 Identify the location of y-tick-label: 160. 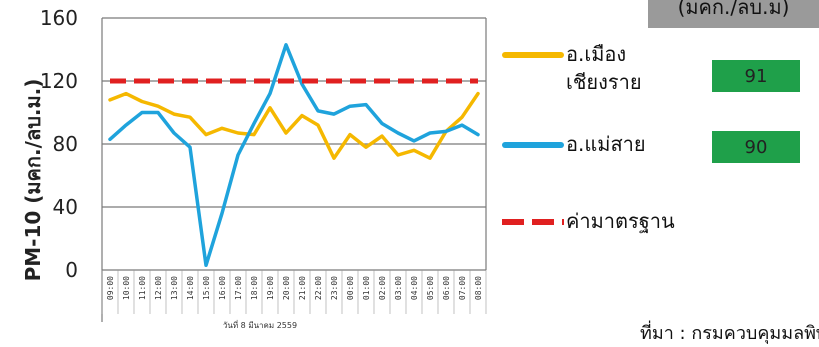
(59, 18).